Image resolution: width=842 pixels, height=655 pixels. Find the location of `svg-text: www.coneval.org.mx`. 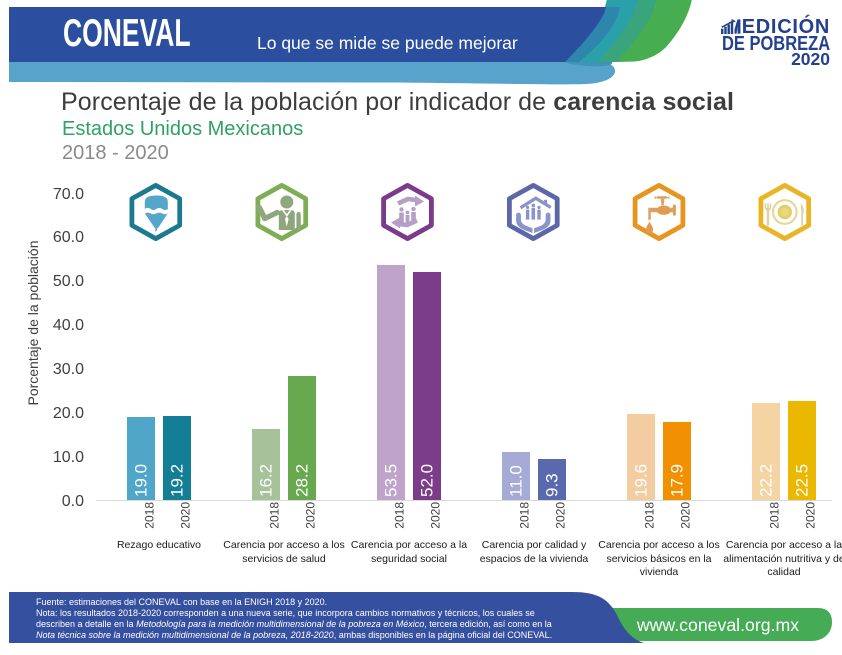

svg-text: www.coneval.org.mx is located at coordinates (717, 625).